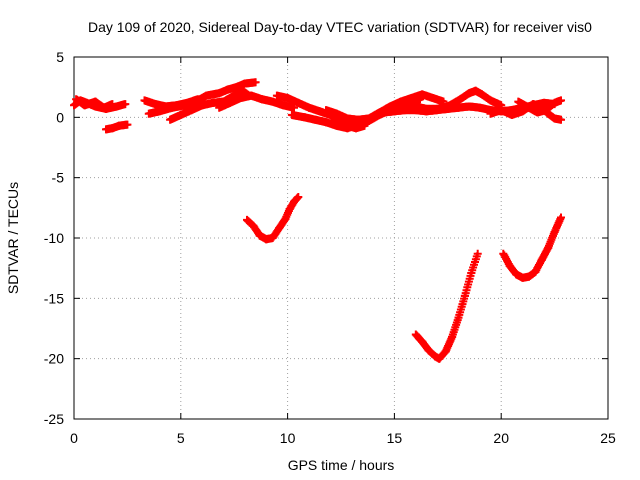 This screenshot has height=480, width=640. I want to click on y-tick-label: -25, so click(54, 419).